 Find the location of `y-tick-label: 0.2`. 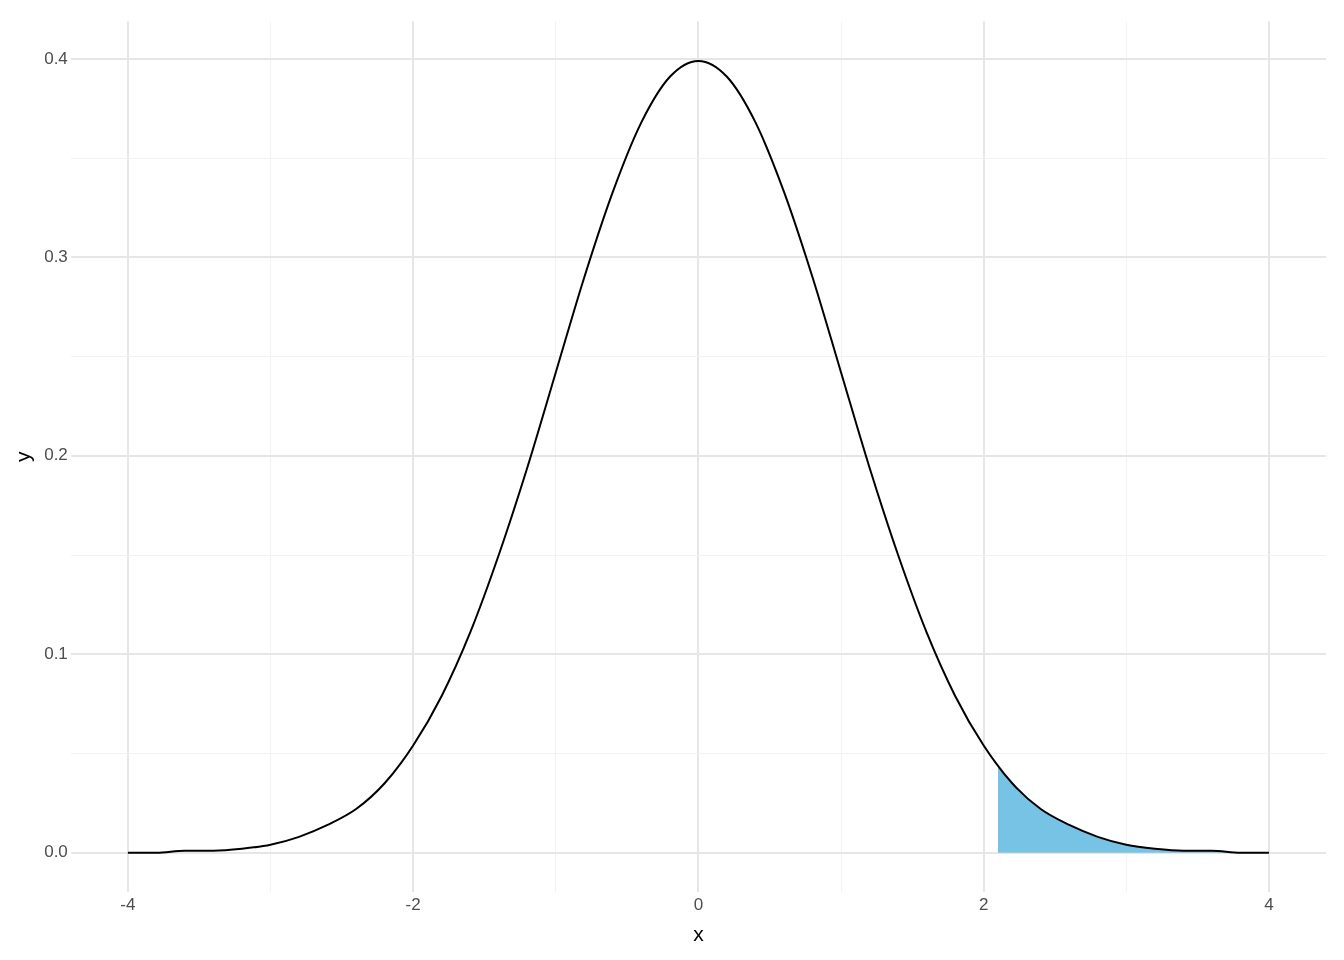

y-tick-label: 0.2 is located at coordinates (56, 455).